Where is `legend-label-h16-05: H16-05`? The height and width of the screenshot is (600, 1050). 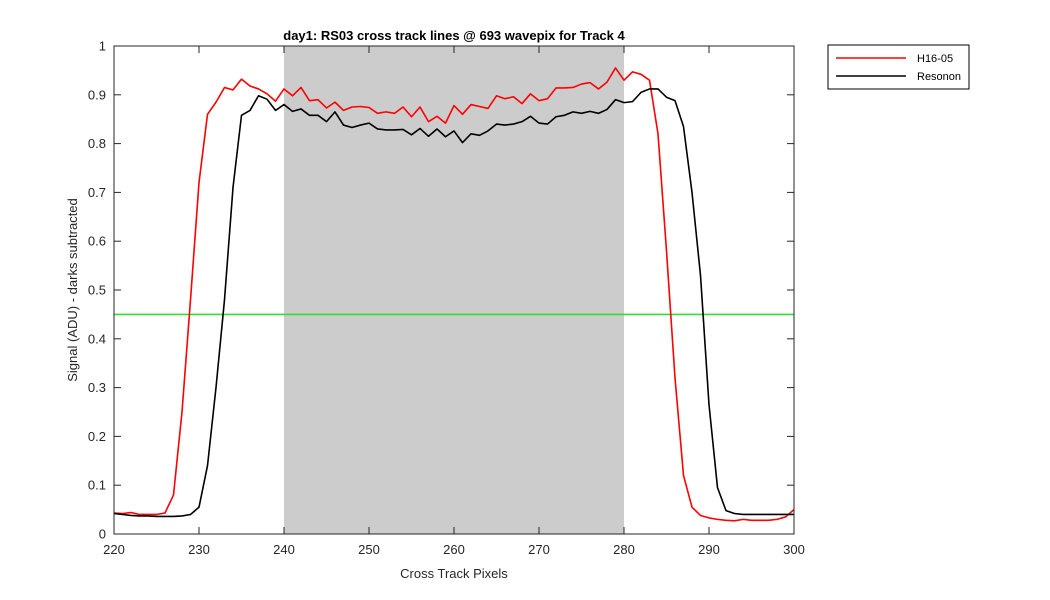
legend-label-h16-05: H16-05 is located at coordinates (935, 59).